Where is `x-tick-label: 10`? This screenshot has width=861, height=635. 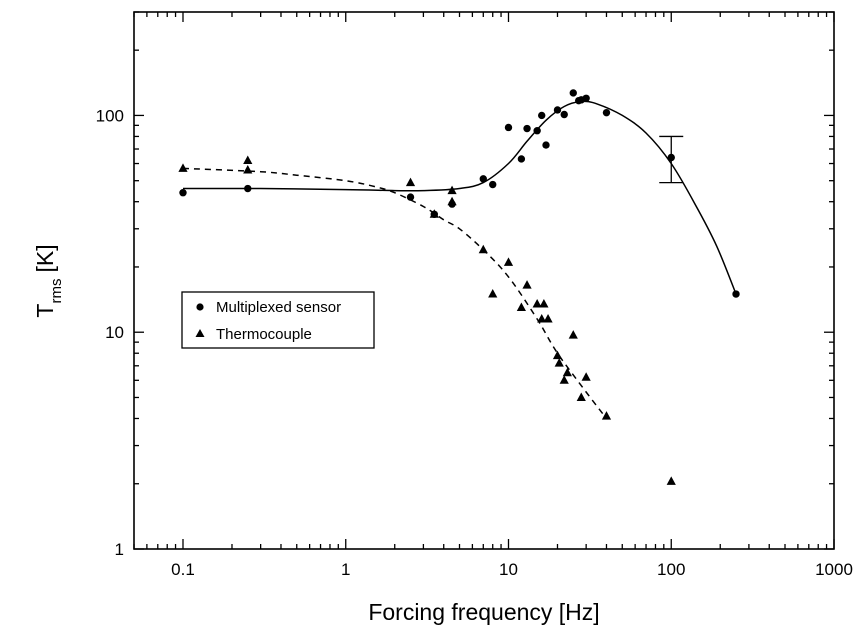
x-tick-label: 10 is located at coordinates (508, 569).